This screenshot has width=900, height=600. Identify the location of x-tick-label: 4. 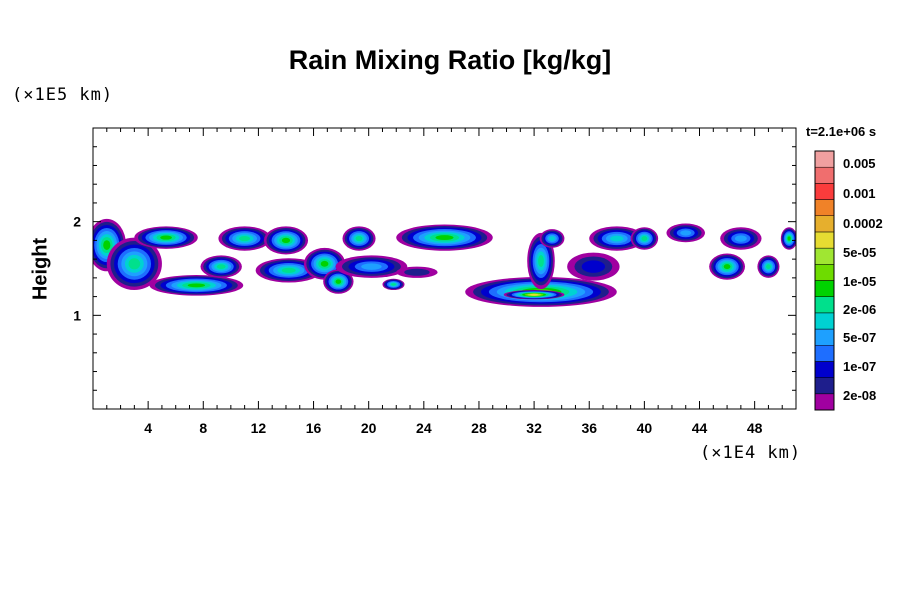
(148, 428).